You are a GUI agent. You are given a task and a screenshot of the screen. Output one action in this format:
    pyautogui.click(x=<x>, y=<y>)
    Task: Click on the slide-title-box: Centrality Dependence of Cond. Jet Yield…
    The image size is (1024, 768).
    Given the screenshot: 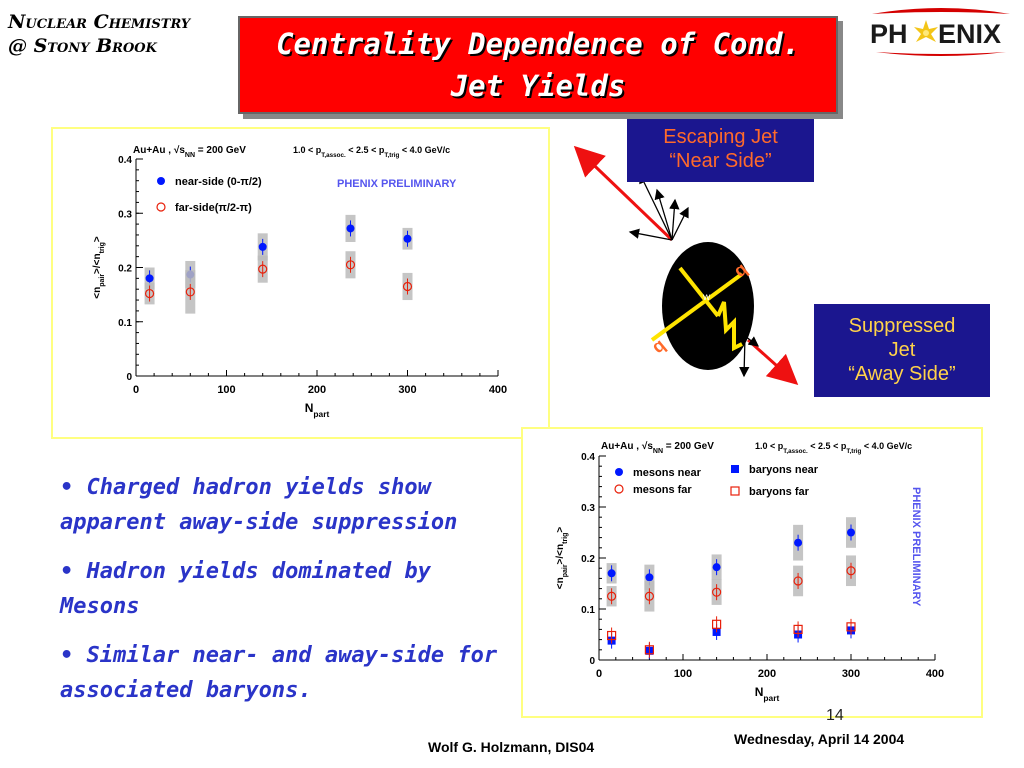 What is the action you would take?
    pyautogui.click(x=538, y=65)
    